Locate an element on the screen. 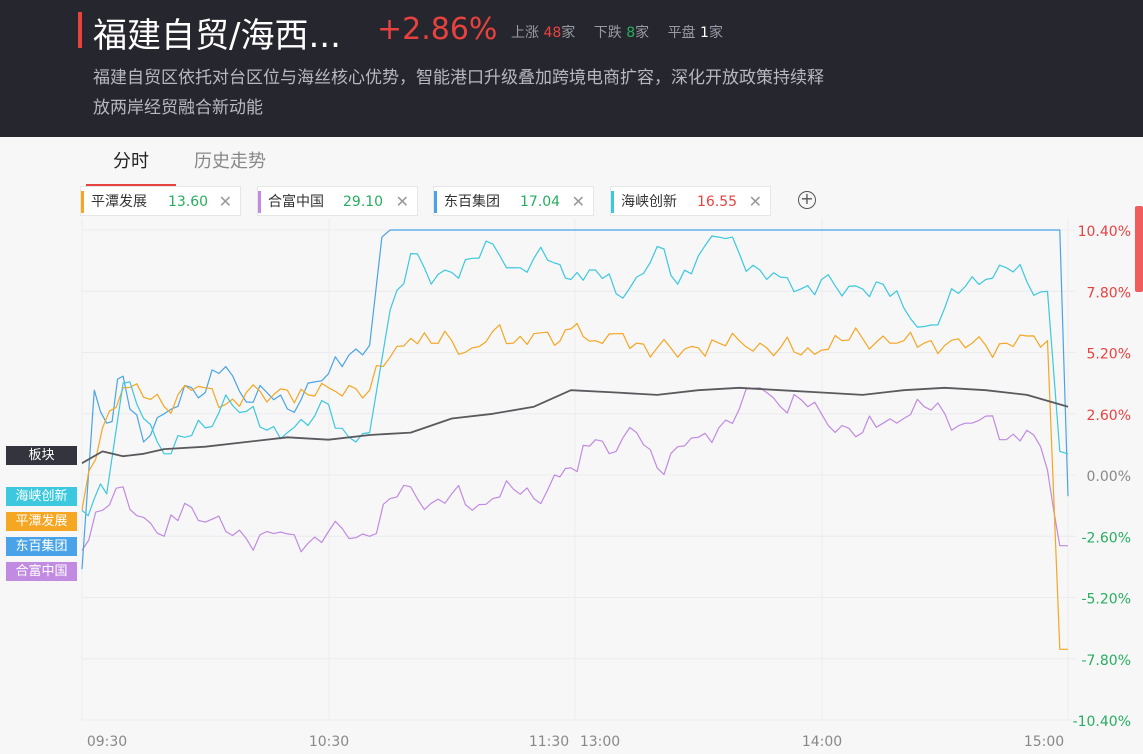  y-tick-label: -5.20% is located at coordinates (1106, 600).